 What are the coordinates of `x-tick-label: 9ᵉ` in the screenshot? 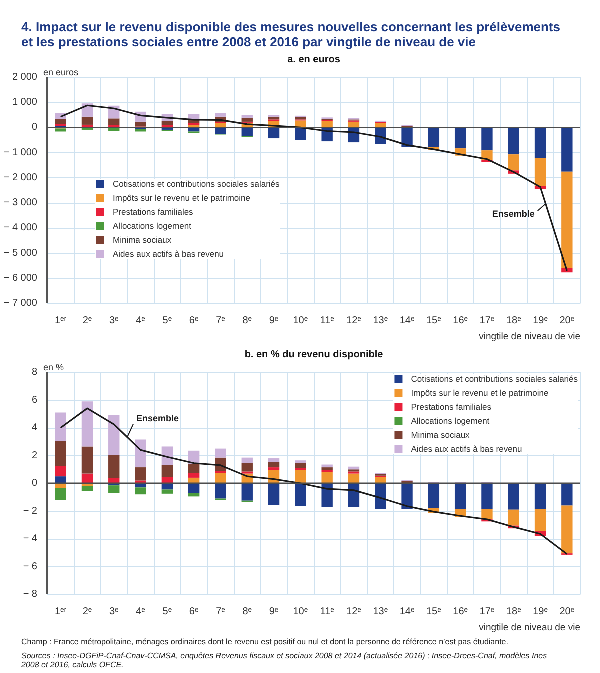 It's located at (274, 612).